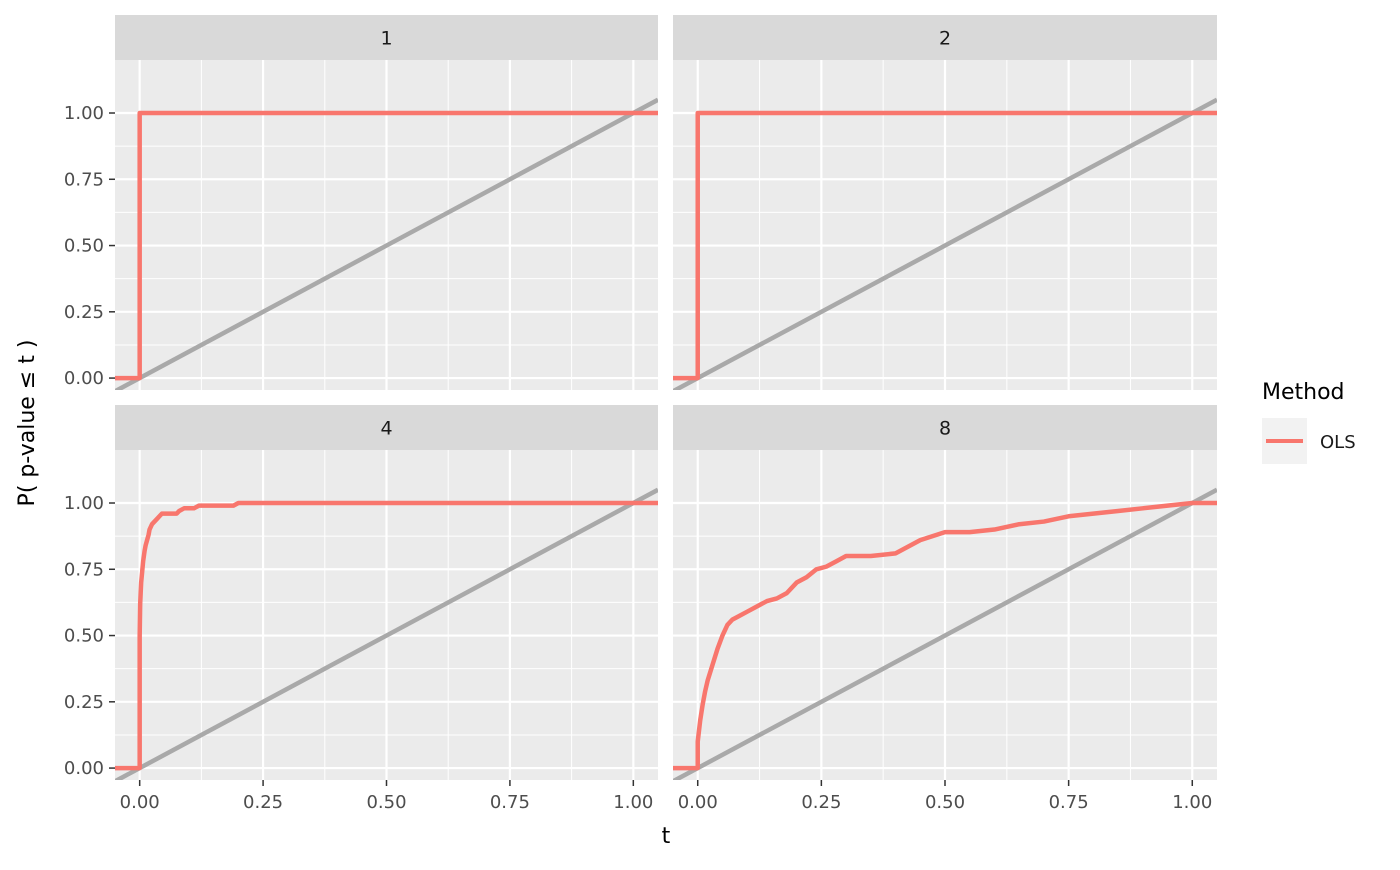 This screenshot has width=1400, height=870. Describe the element at coordinates (1338, 442) in the screenshot. I see `legend-label-ols: OLS` at that location.